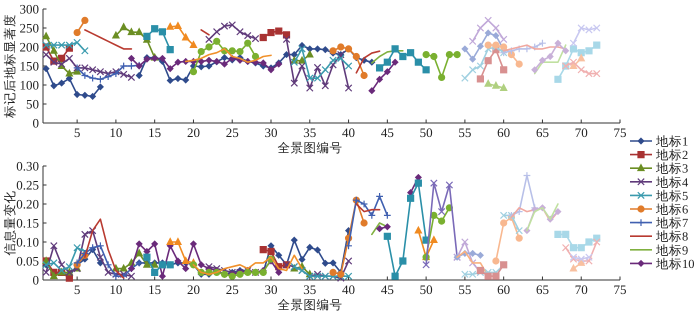 This screenshot has height=318, width=700. I want to click on legend-label: 地标4, so click(672, 182).